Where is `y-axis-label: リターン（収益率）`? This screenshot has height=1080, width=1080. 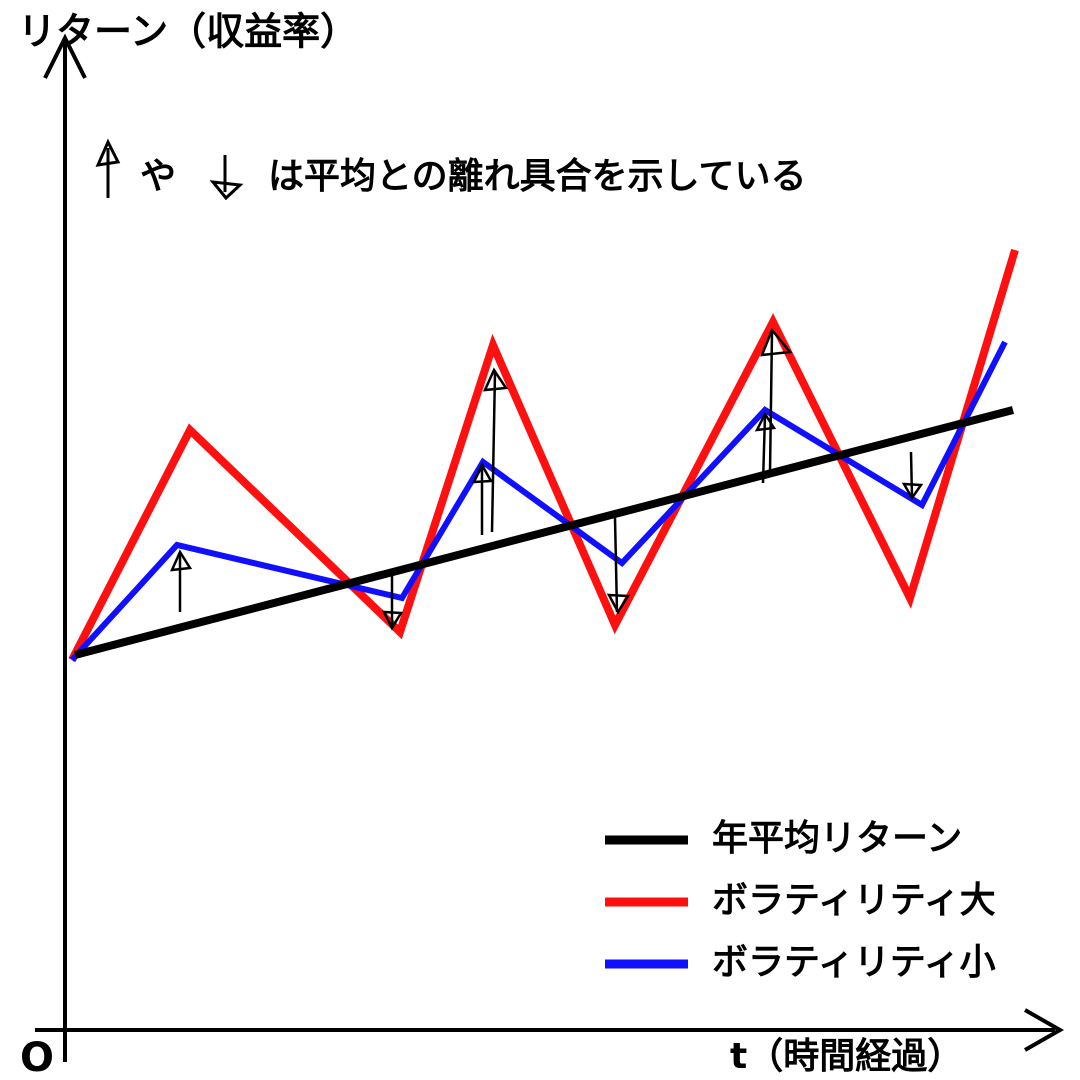
y-axis-label: リターン（収益率） is located at coordinates (188, 32).